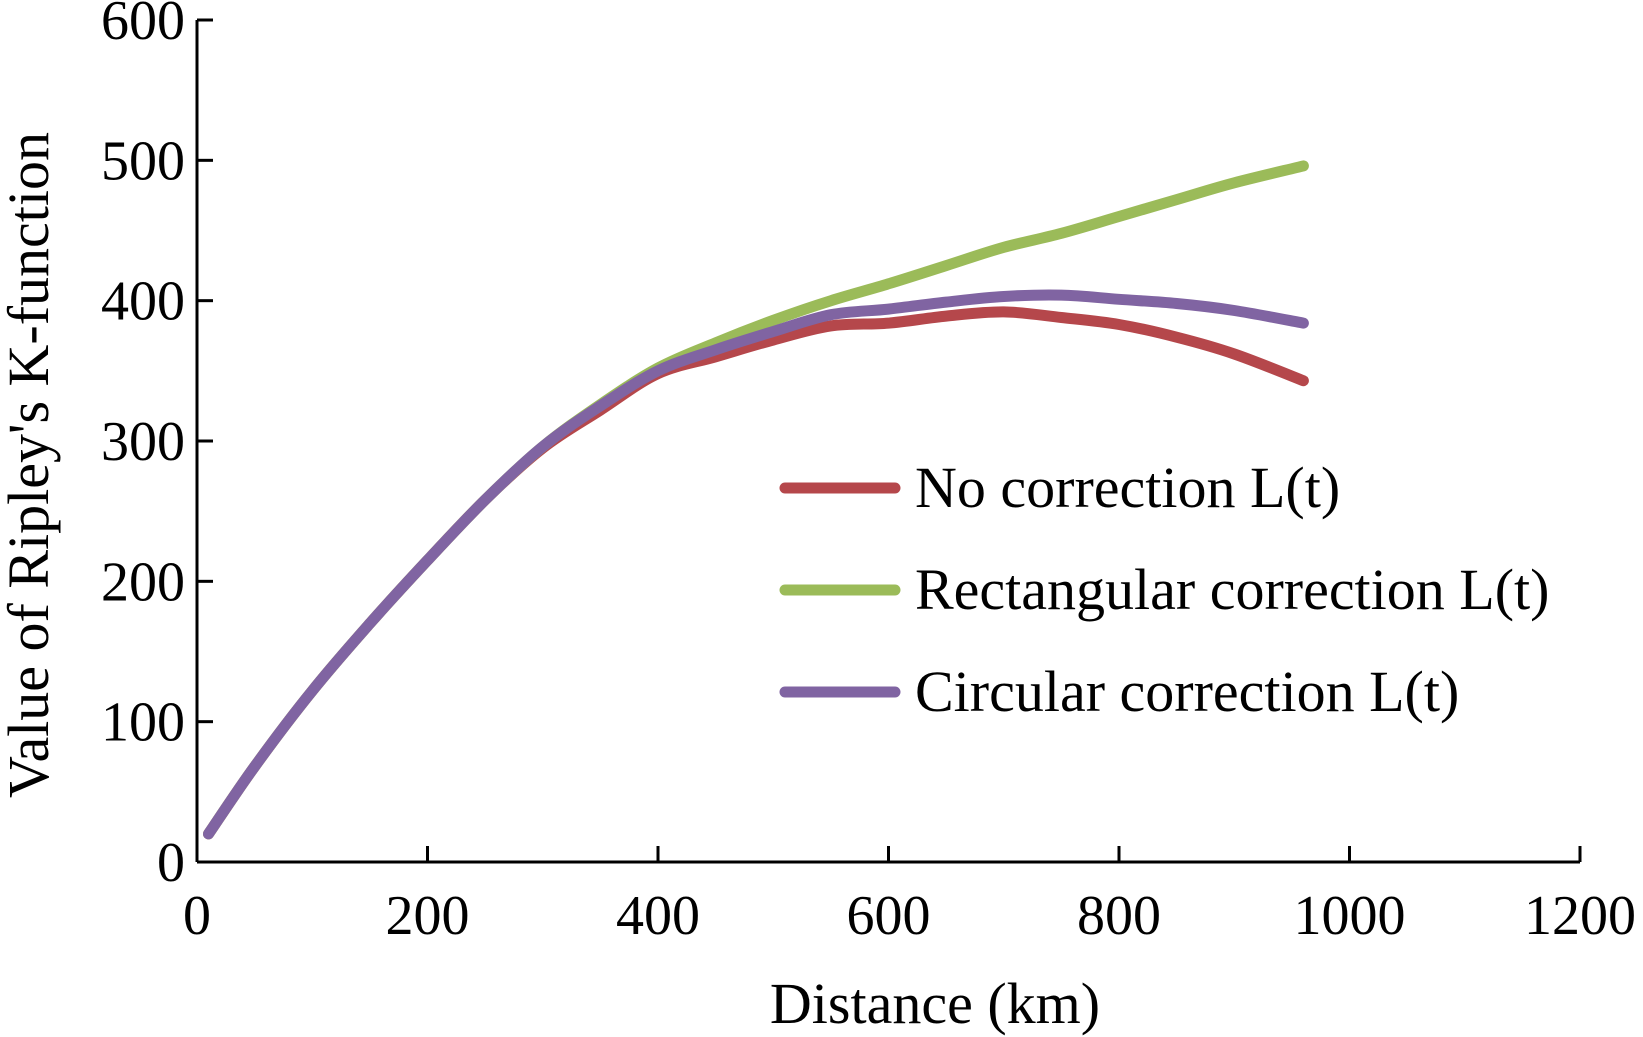  I want to click on x-tick-label: 1200, so click(1580, 916).